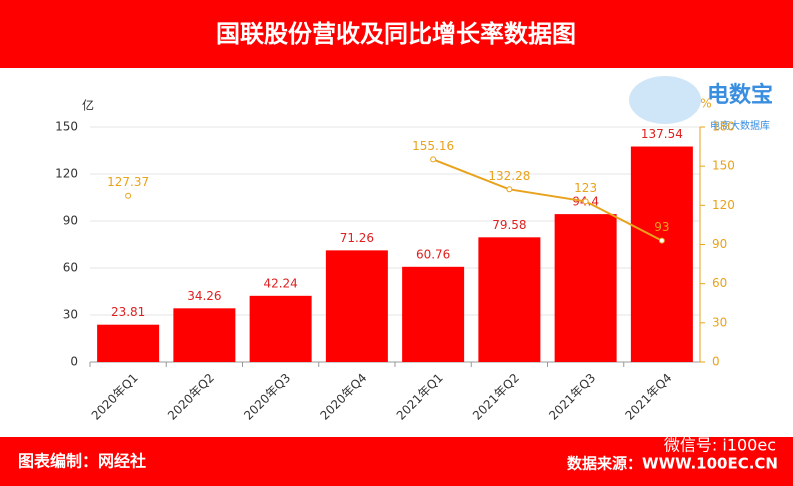 This screenshot has width=793, height=486. What do you see at coordinates (433, 254) in the screenshot?
I see `bar-value-label: 60.76` at bounding box center [433, 254].